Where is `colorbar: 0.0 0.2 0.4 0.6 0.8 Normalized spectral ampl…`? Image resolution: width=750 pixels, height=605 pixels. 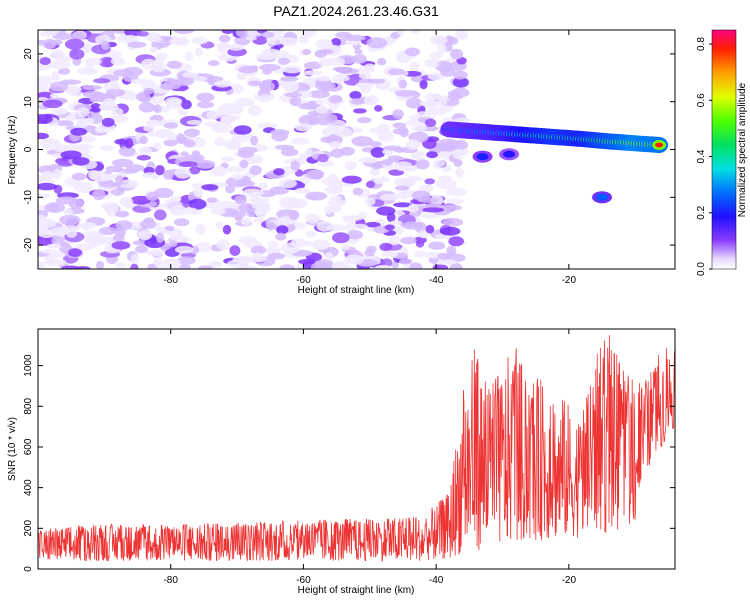
colorbar: 0.0 0.2 0.4 0.6 0.8 Normalized spectral ampl… is located at coordinates (722, 152).